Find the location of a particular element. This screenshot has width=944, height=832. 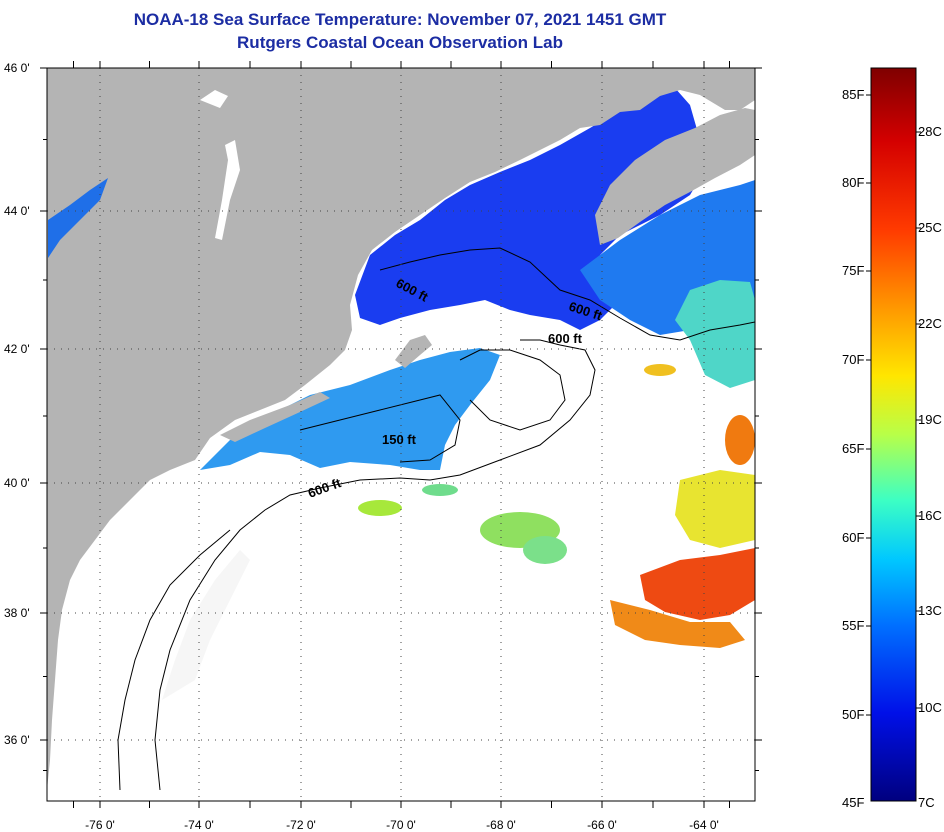

colorbar-label-65f: 65F is located at coordinates (853, 448).